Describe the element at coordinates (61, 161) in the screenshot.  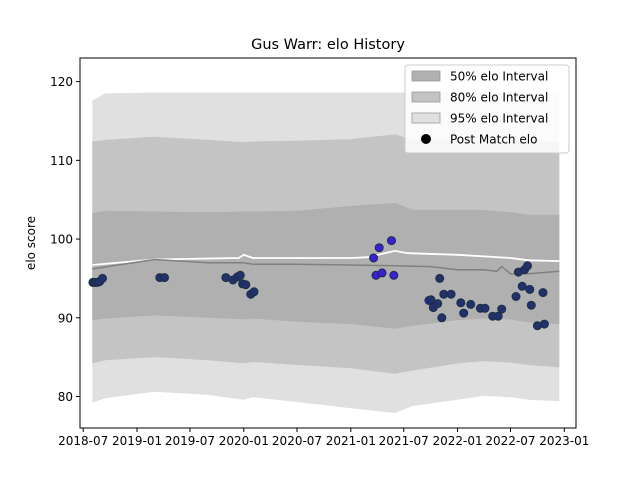
I see `y-tick-label: 110` at that location.